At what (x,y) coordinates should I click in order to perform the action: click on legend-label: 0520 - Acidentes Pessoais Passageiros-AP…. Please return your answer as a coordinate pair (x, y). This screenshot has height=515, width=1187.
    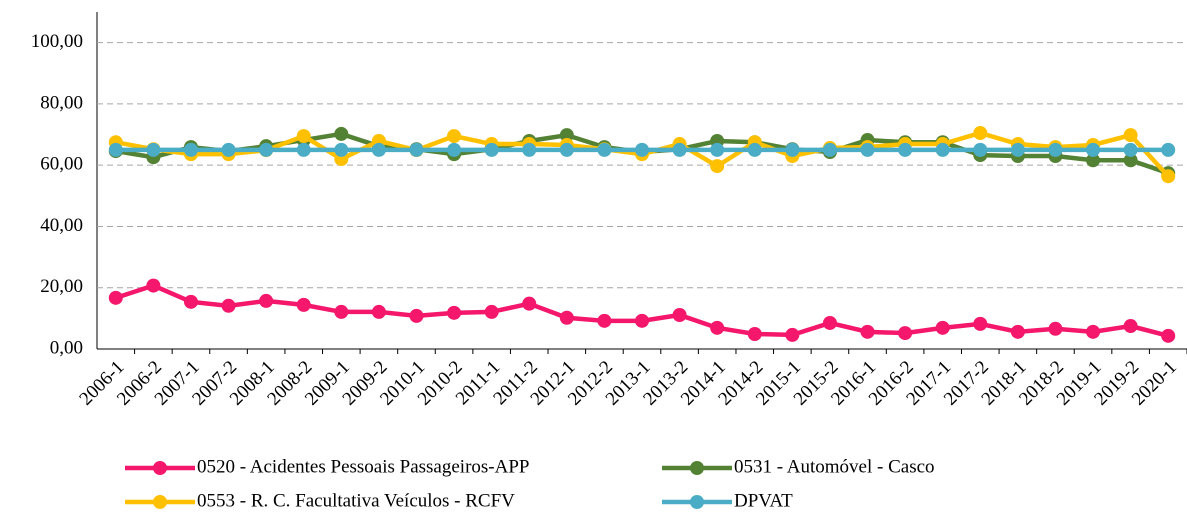
    Looking at the image, I should click on (363, 466).